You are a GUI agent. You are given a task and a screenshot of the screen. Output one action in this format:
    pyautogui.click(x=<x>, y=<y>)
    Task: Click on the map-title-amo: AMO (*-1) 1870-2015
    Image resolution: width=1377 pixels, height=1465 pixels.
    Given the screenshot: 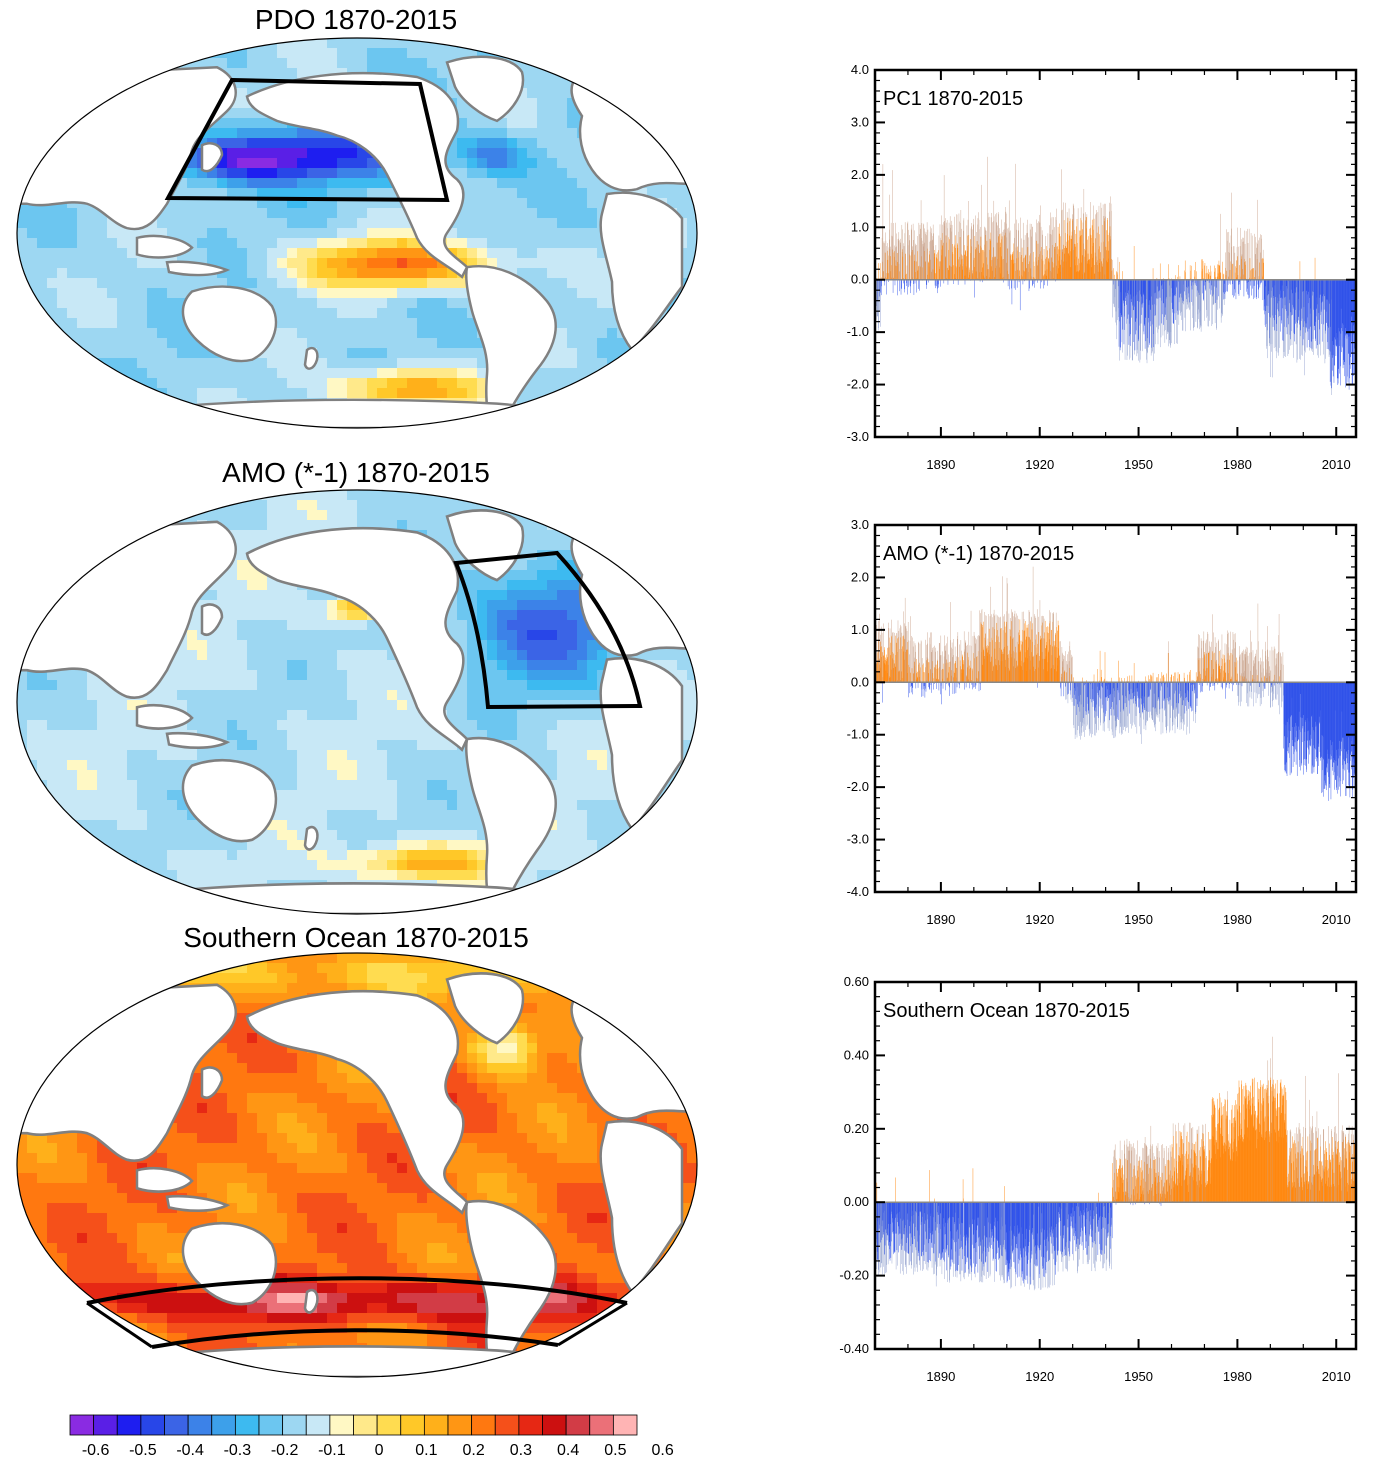 What is the action you would take?
    pyautogui.click(x=356, y=472)
    